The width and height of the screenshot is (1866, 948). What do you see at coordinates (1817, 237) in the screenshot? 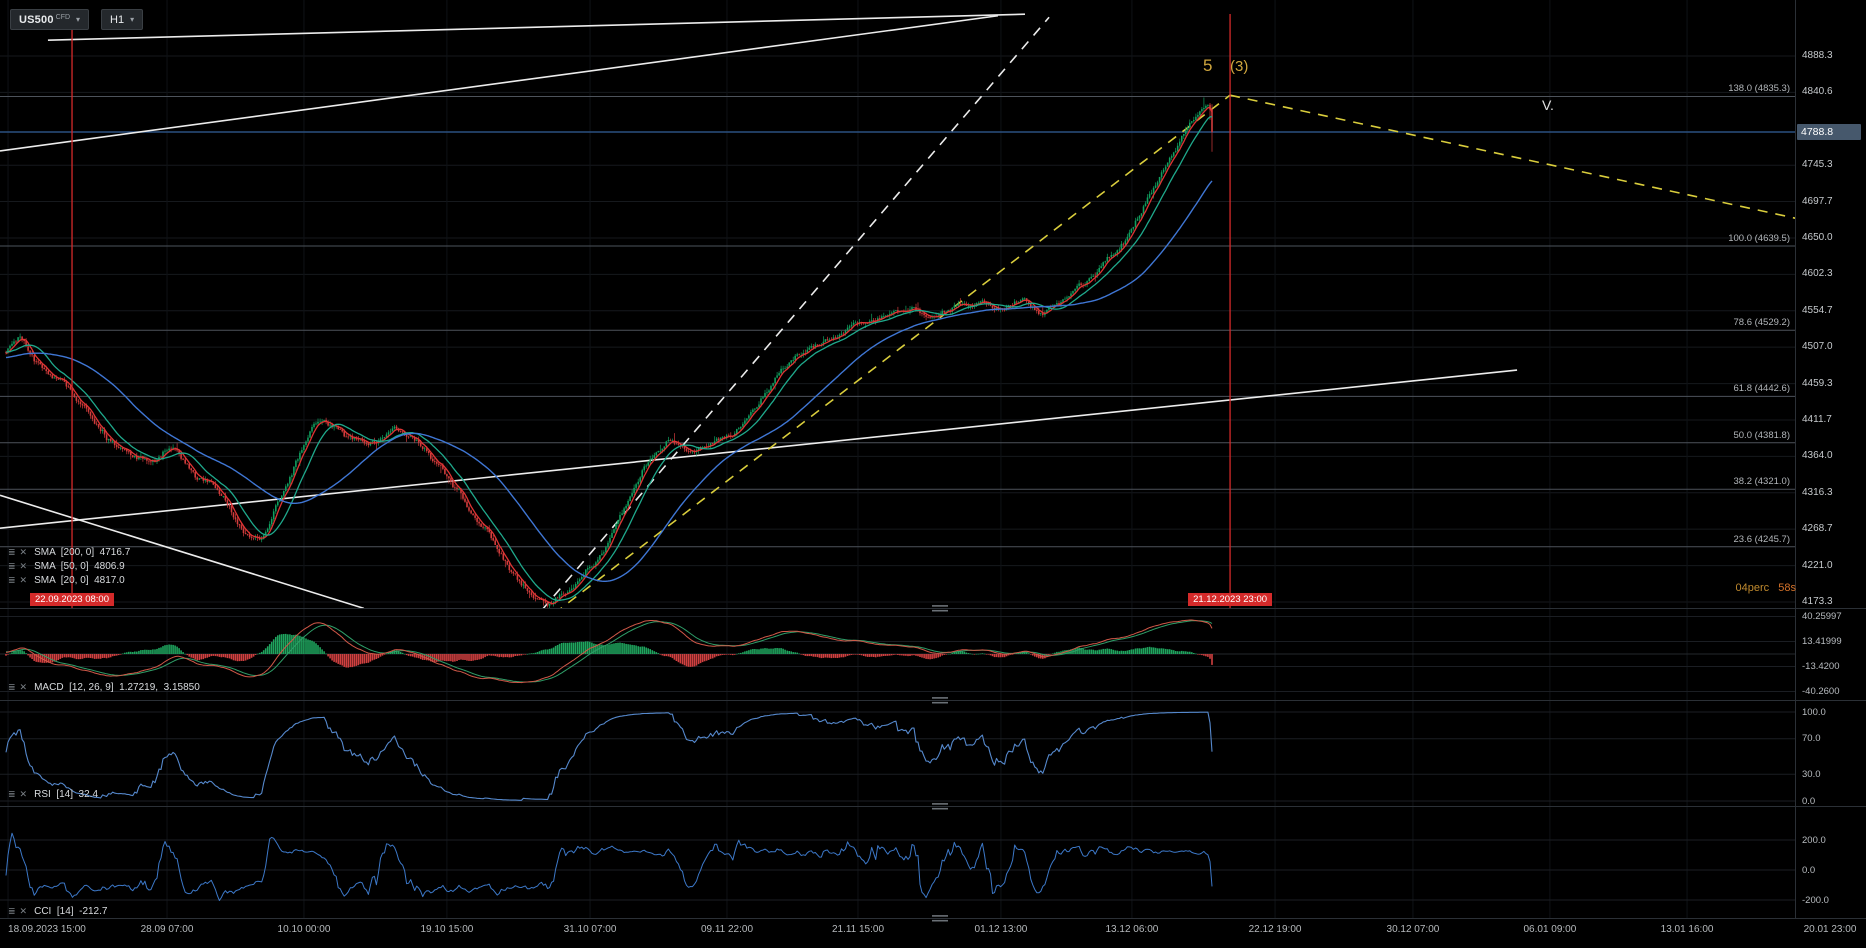
I see `price-tick: 4650.0` at bounding box center [1817, 237].